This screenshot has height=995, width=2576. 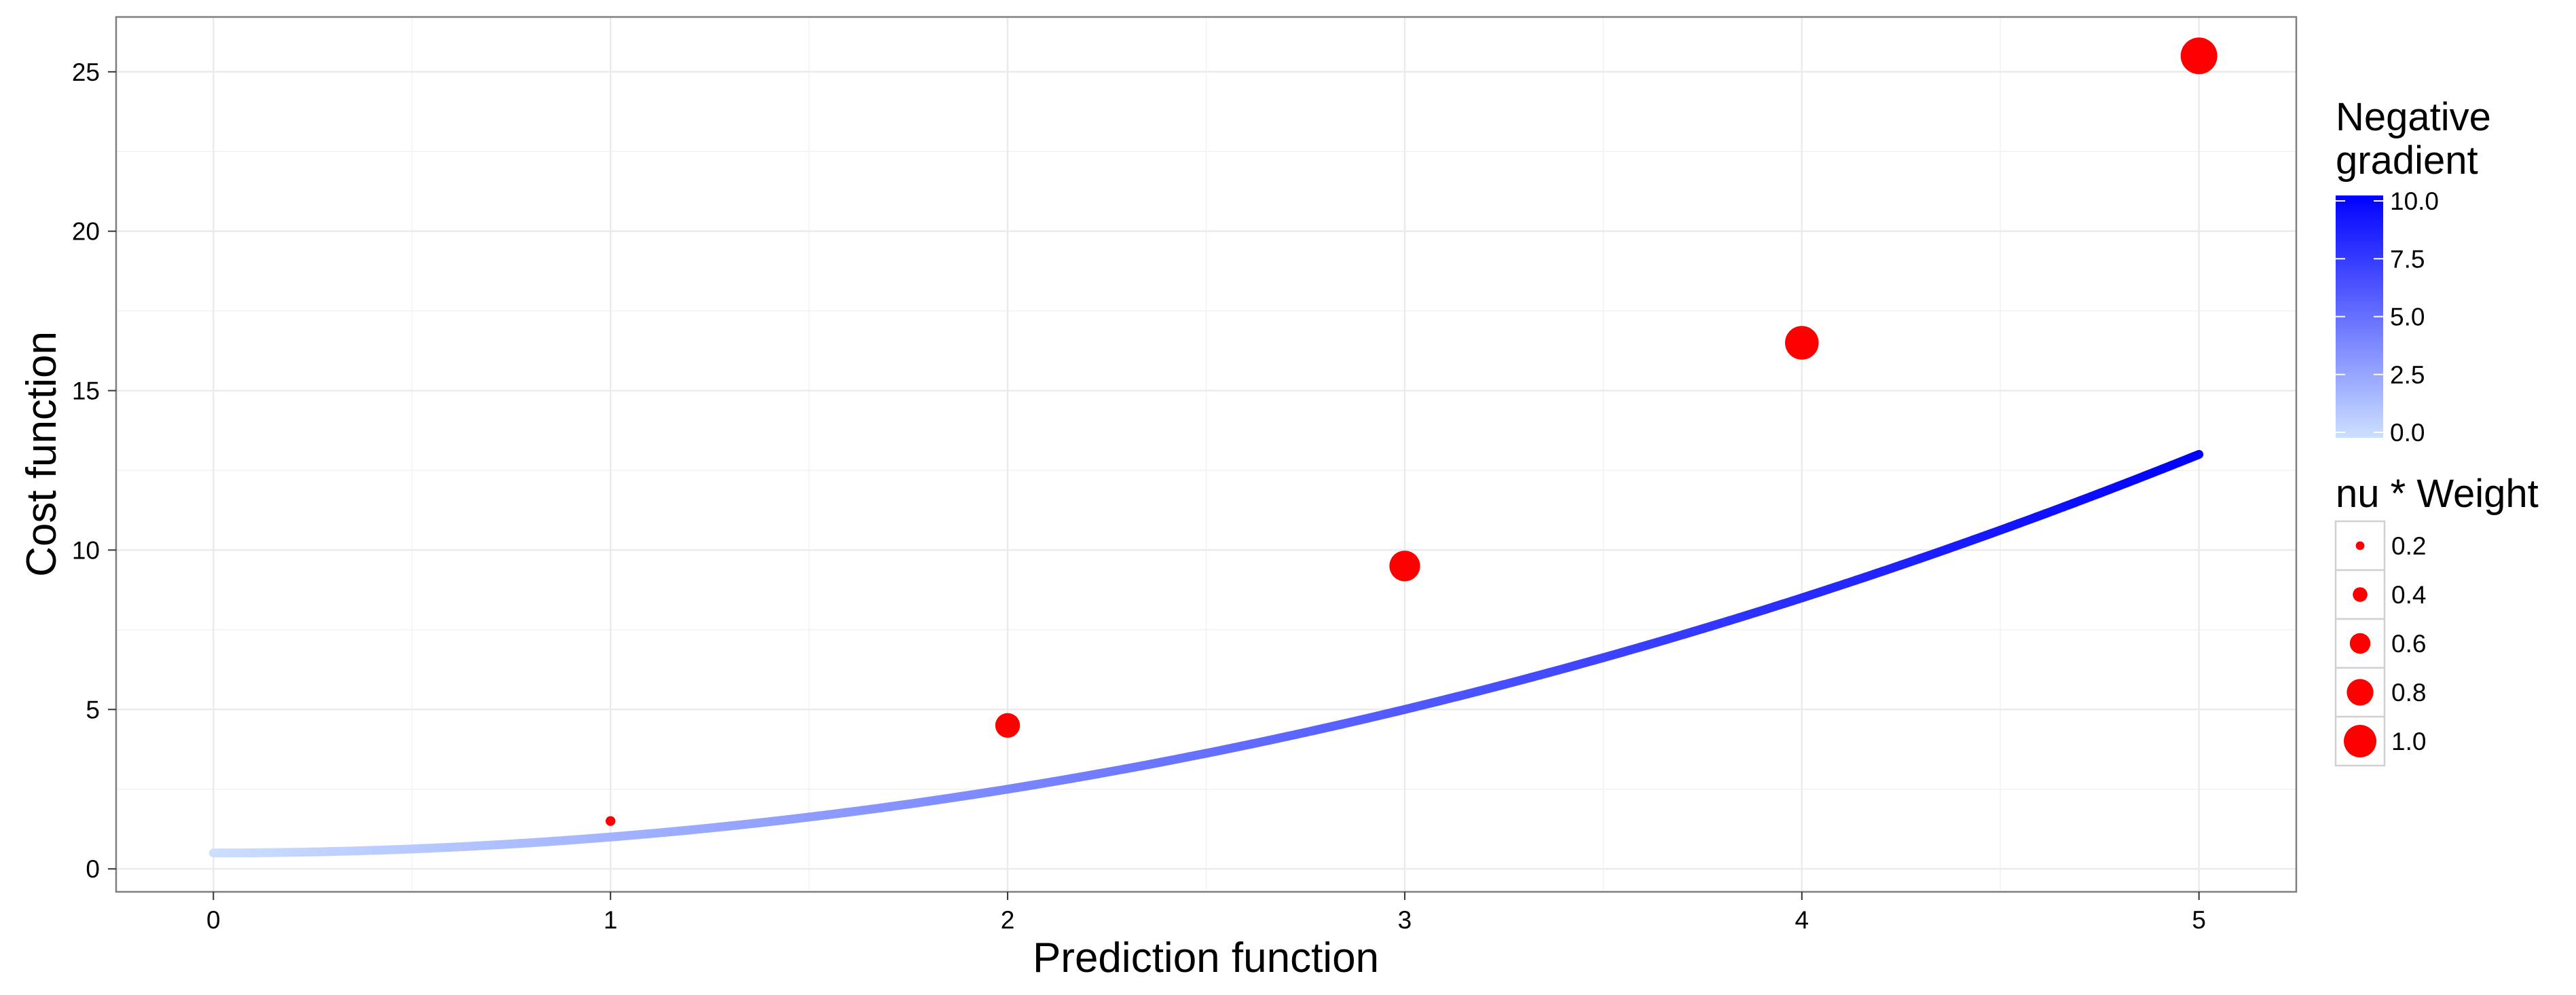 I want to click on curve-segment, so click(x=2194, y=457).